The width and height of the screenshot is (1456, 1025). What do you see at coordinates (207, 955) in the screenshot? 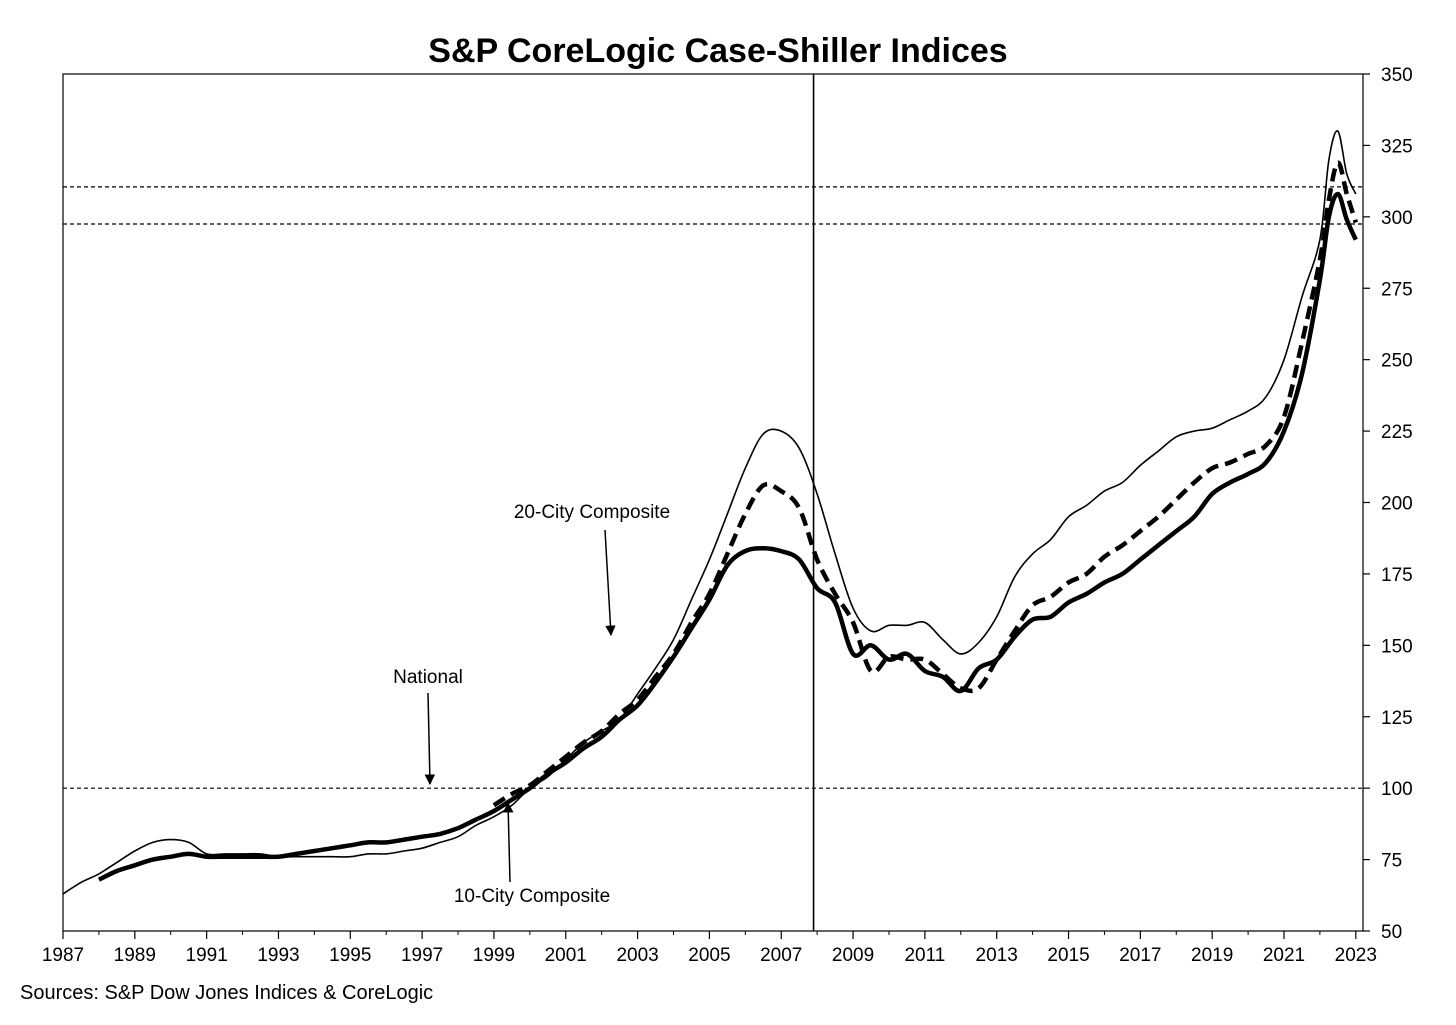
I see `x-tick-label-1991: 1991` at bounding box center [207, 955].